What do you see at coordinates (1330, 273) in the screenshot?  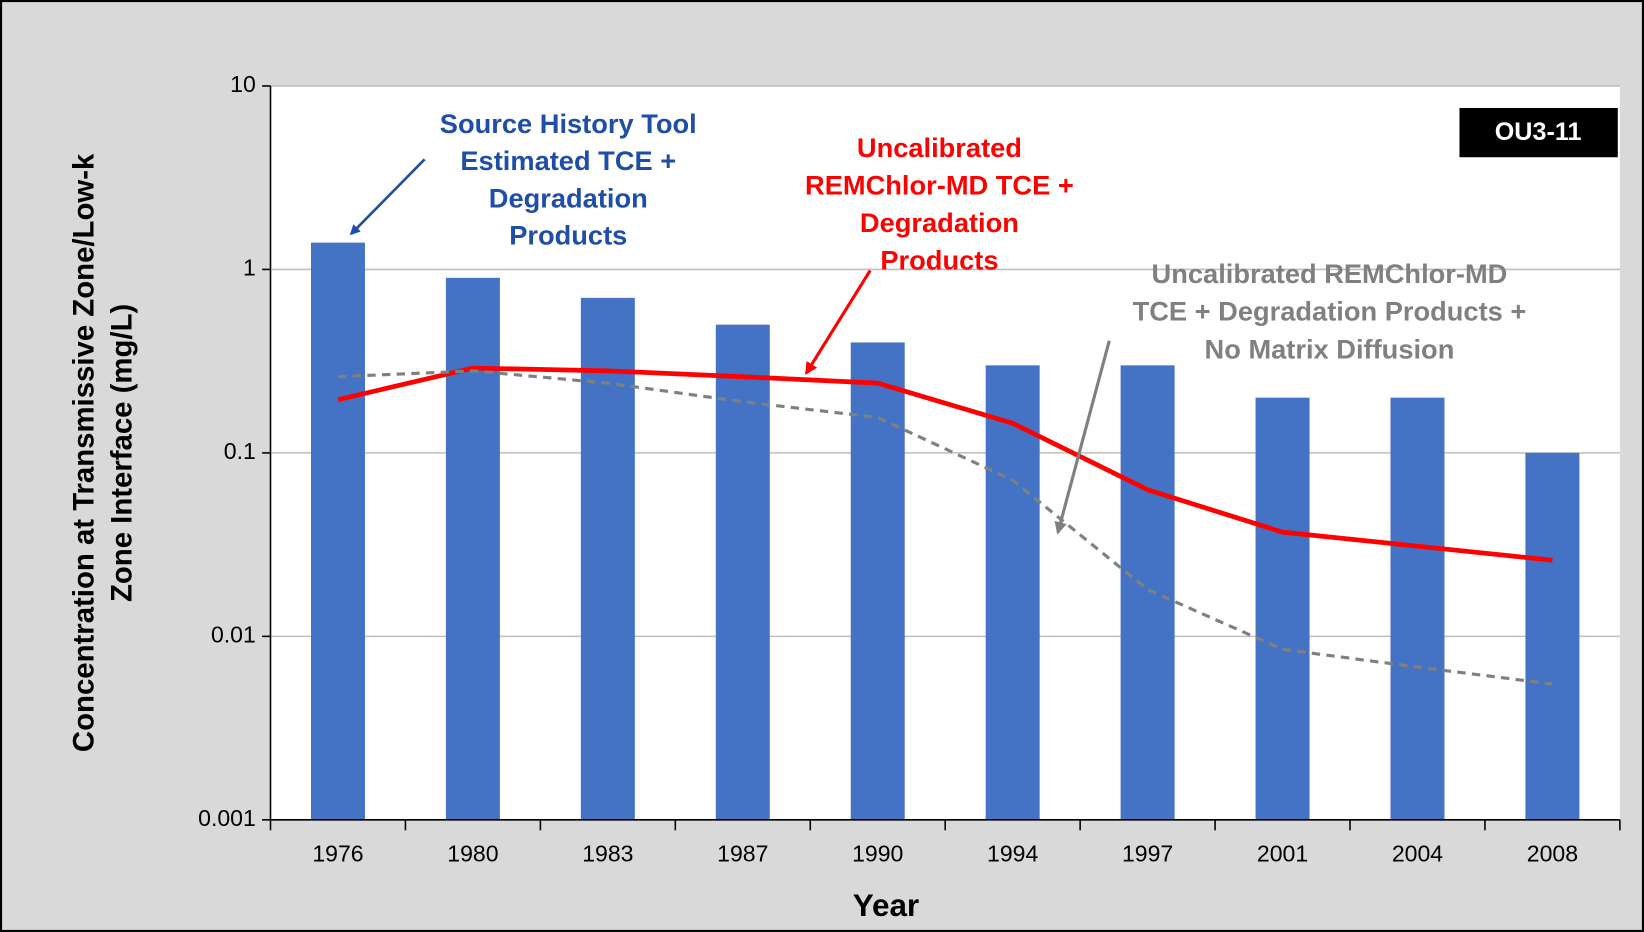 I see `annotation: Uncalibrated REMChlor-MD` at bounding box center [1330, 273].